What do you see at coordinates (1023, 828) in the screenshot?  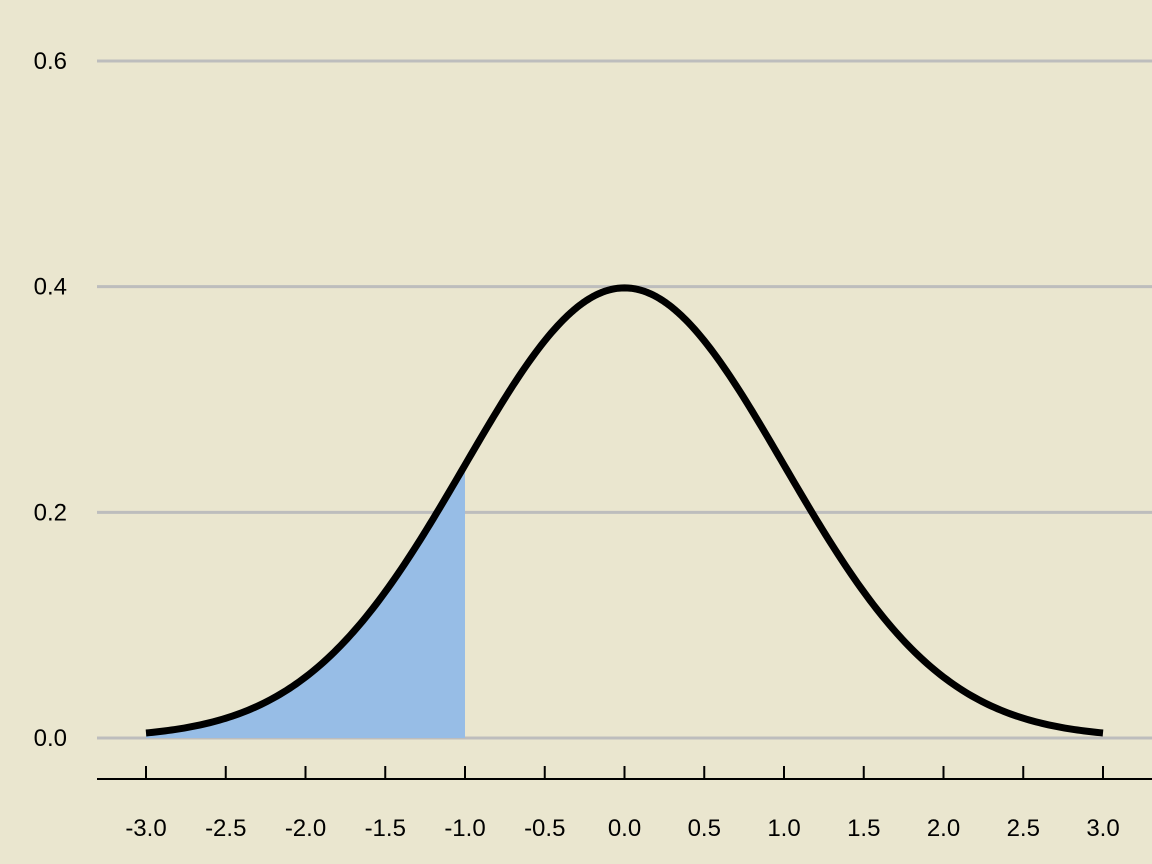 I see `x-tick-label: 2.5` at bounding box center [1023, 828].